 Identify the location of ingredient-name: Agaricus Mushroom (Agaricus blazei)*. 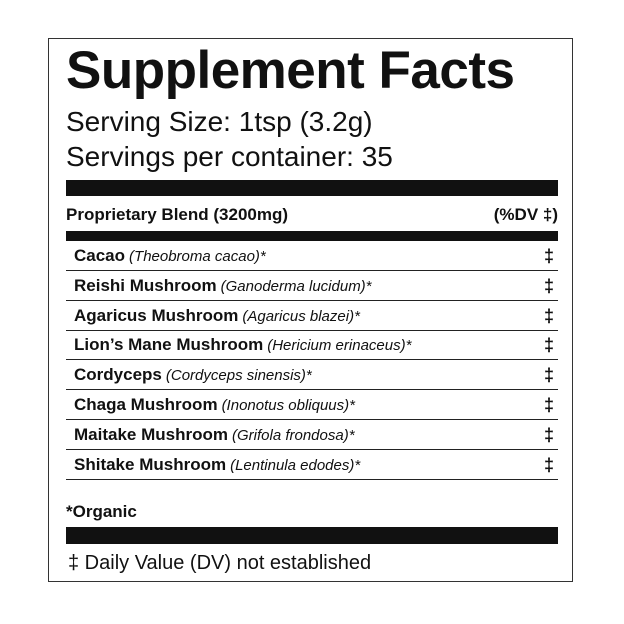
(217, 316).